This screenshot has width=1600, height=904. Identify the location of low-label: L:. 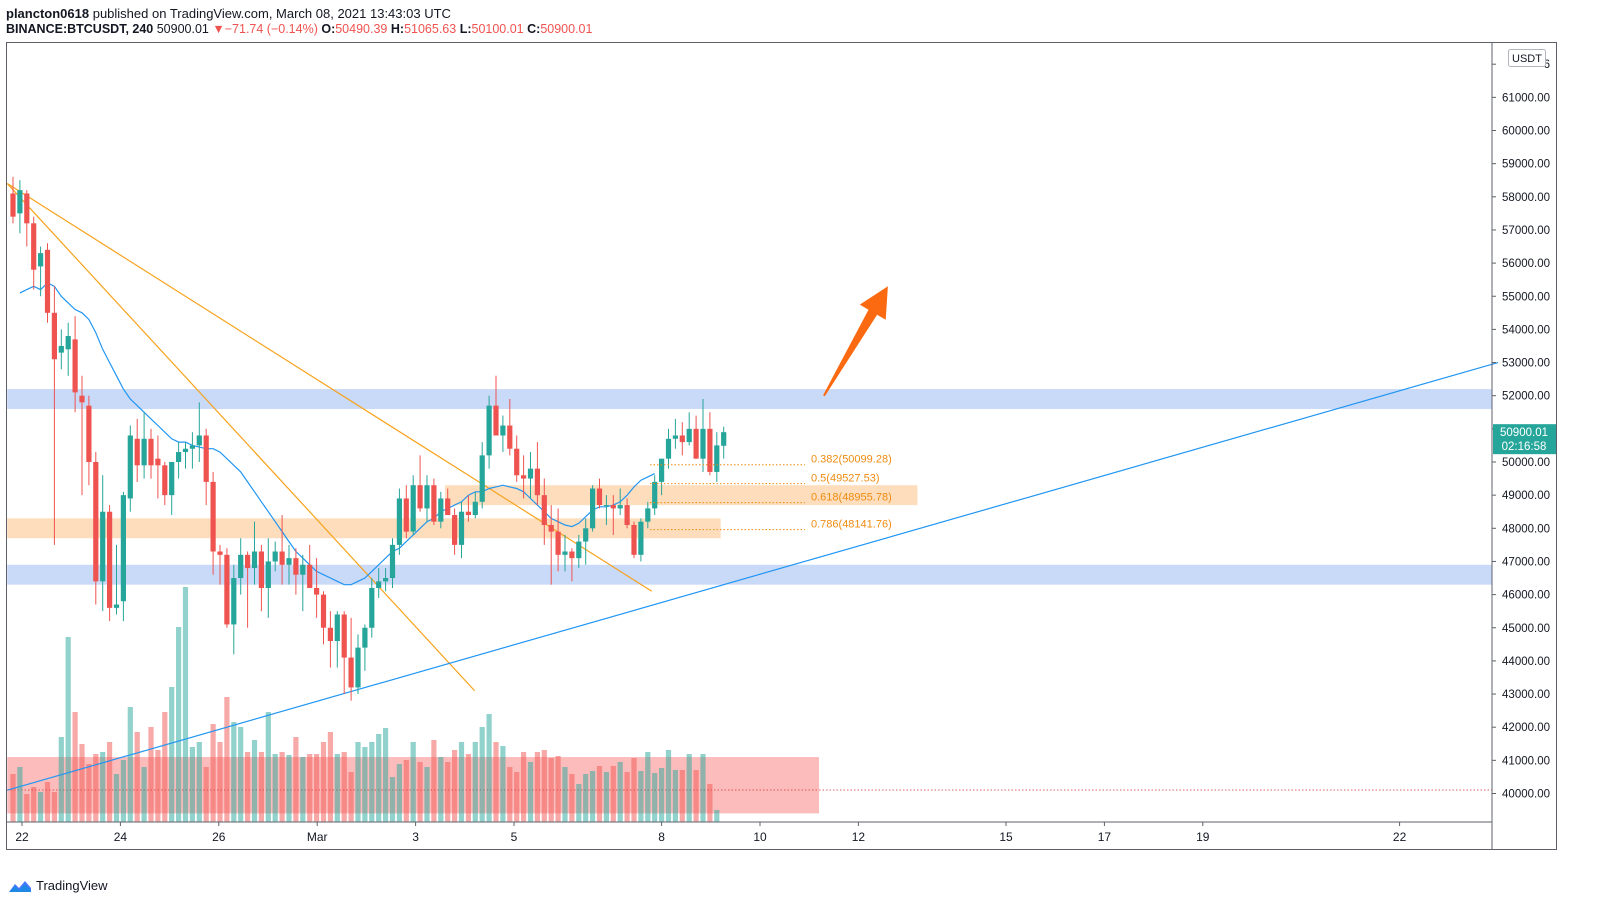
(465, 29).